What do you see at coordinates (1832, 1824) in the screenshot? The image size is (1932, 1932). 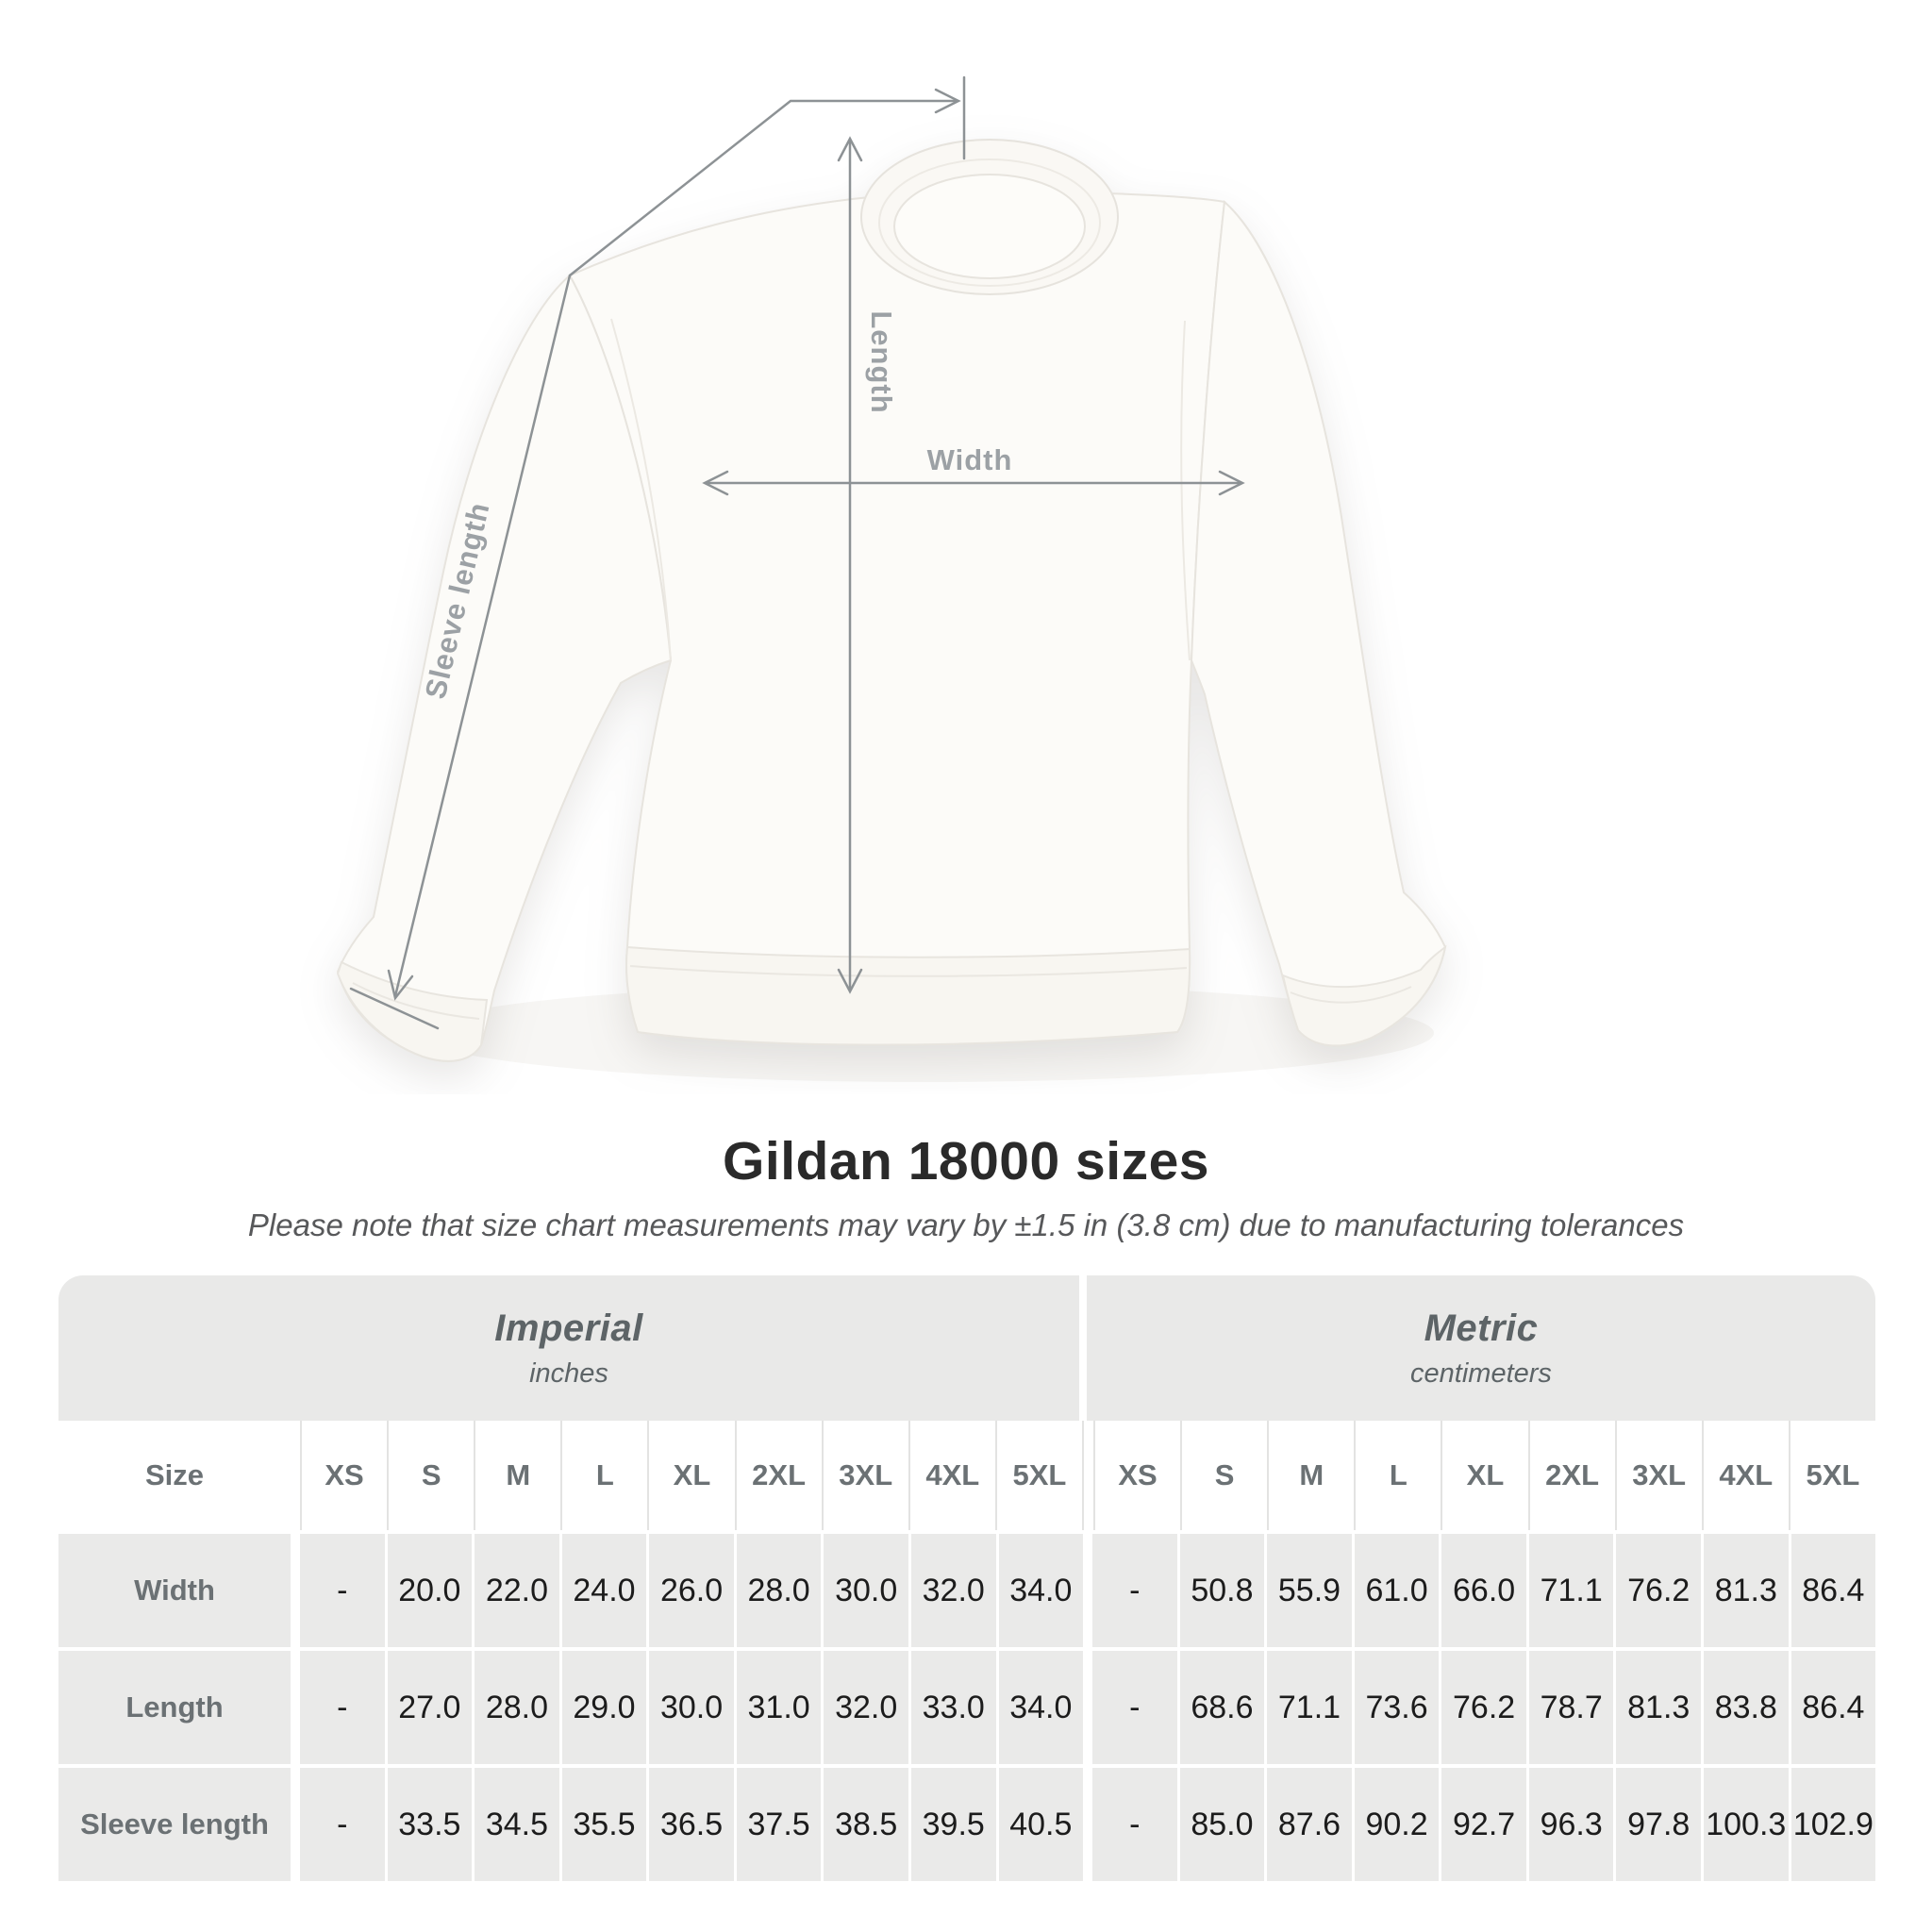 I see `value-cell: 102.9` at bounding box center [1832, 1824].